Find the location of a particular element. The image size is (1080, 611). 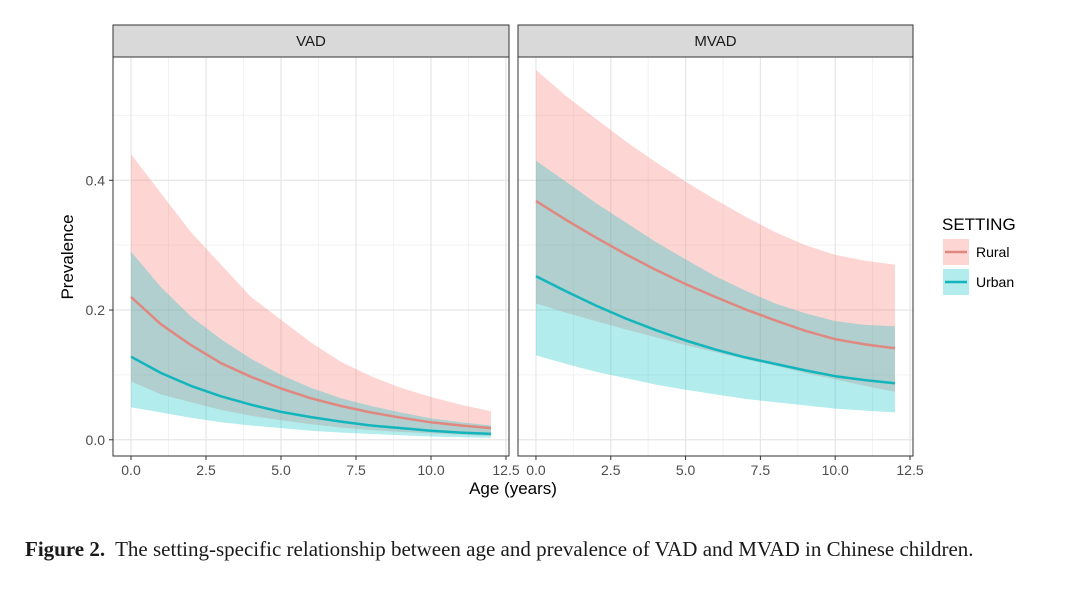

y-tick-label: 0.4 is located at coordinates (96, 180).